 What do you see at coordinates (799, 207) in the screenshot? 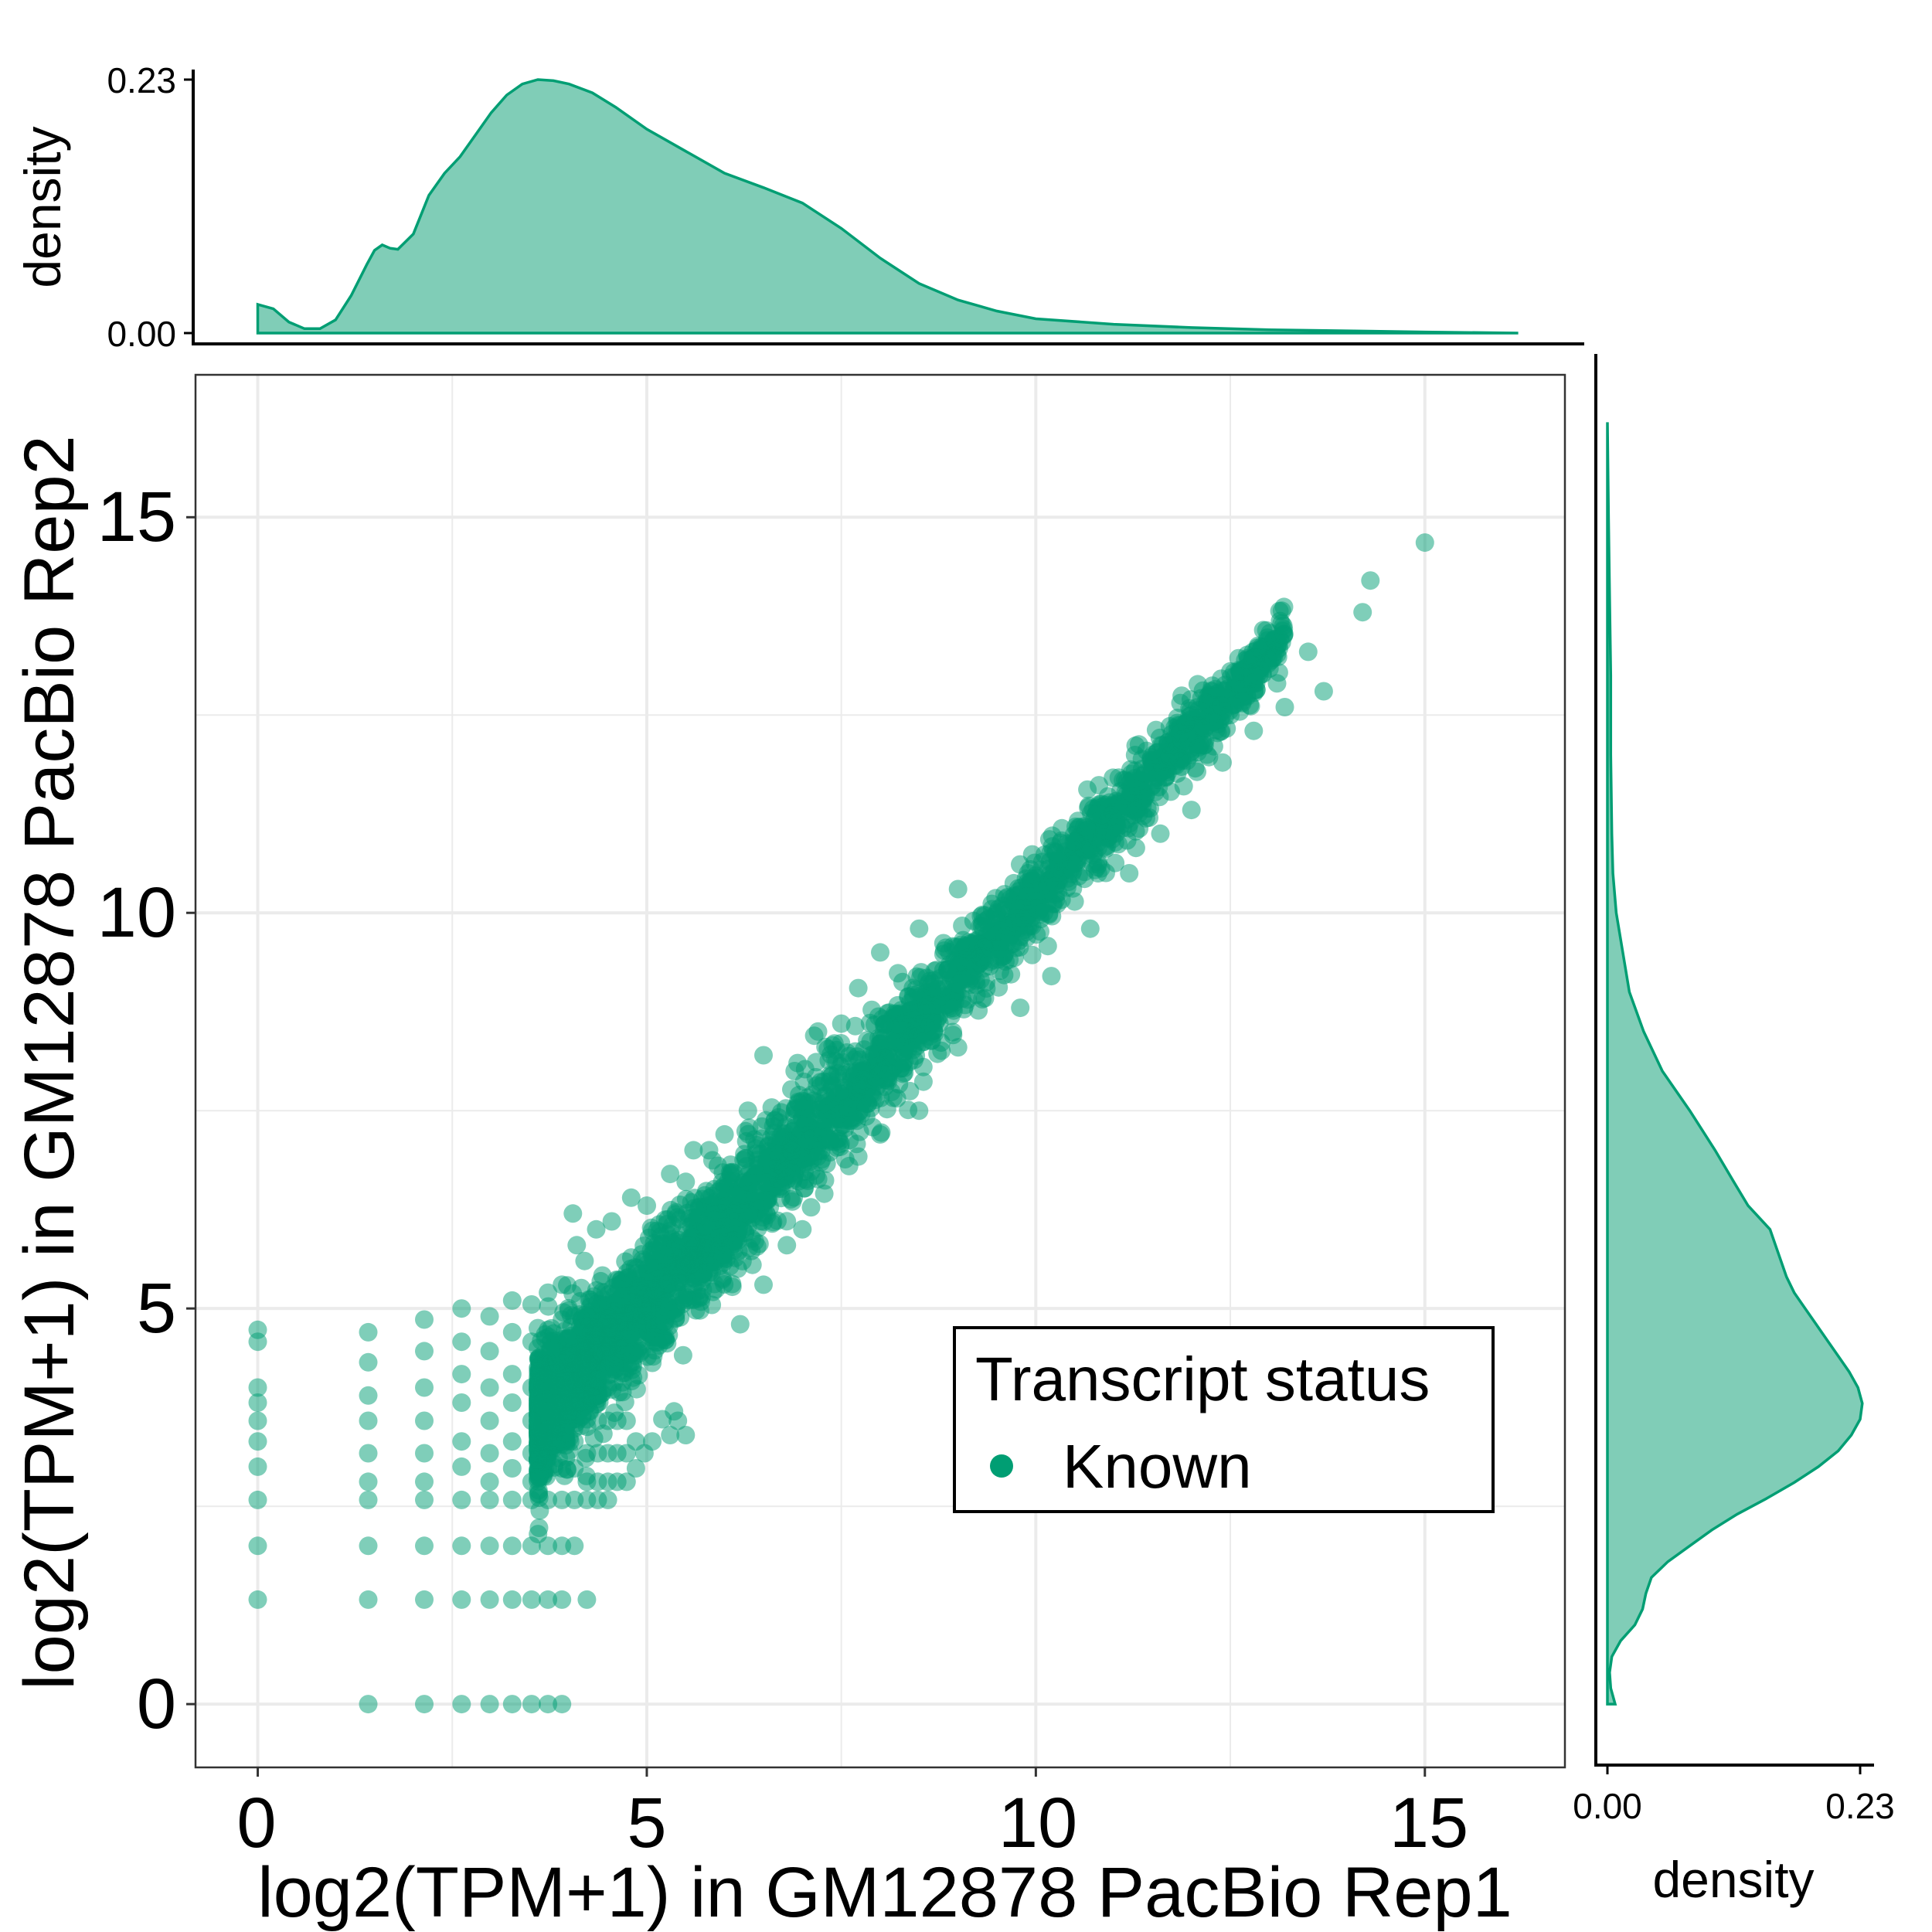
I see `top-density-panel: 0.23 0.00 density` at bounding box center [799, 207].